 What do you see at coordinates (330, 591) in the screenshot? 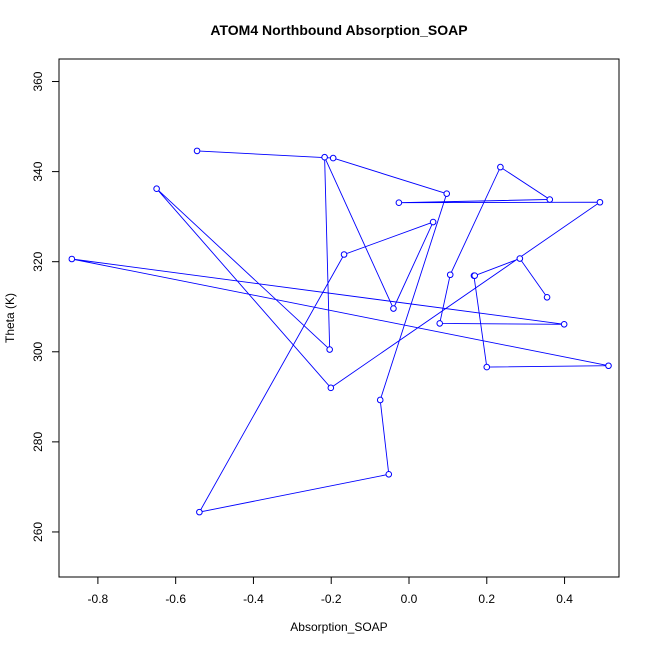
I see `x-axis: -0.8 -0.6 -0.4 -0.2 0.0 0.2 0.4` at bounding box center [330, 591].